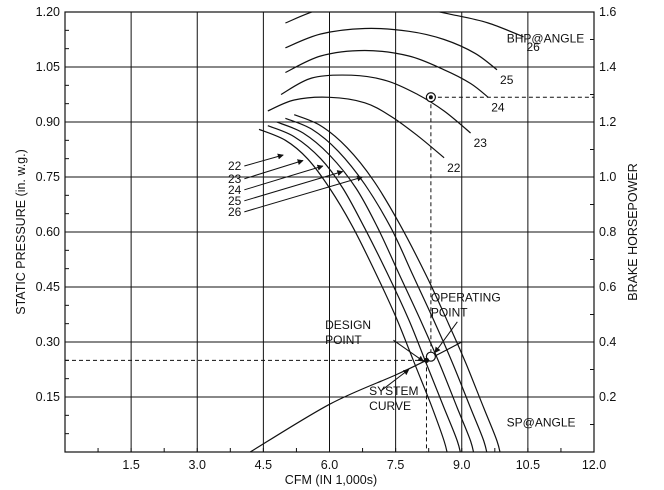 This screenshot has height=490, width=664. I want to click on y-left-tick-label: 0.15, so click(48, 397).